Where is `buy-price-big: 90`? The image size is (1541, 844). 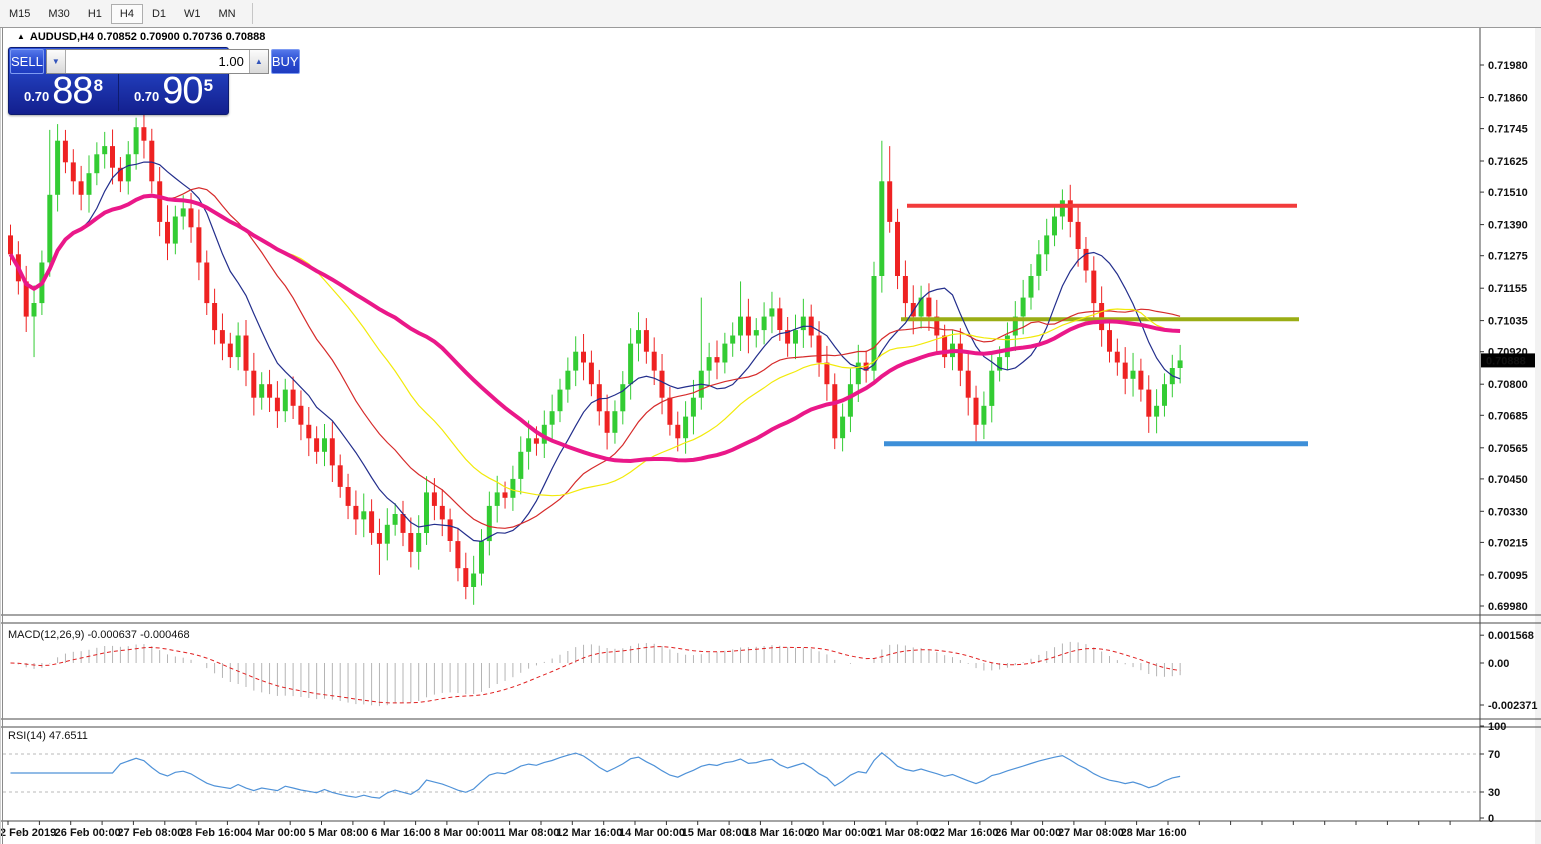 buy-price-big: 90 is located at coordinates (182, 91).